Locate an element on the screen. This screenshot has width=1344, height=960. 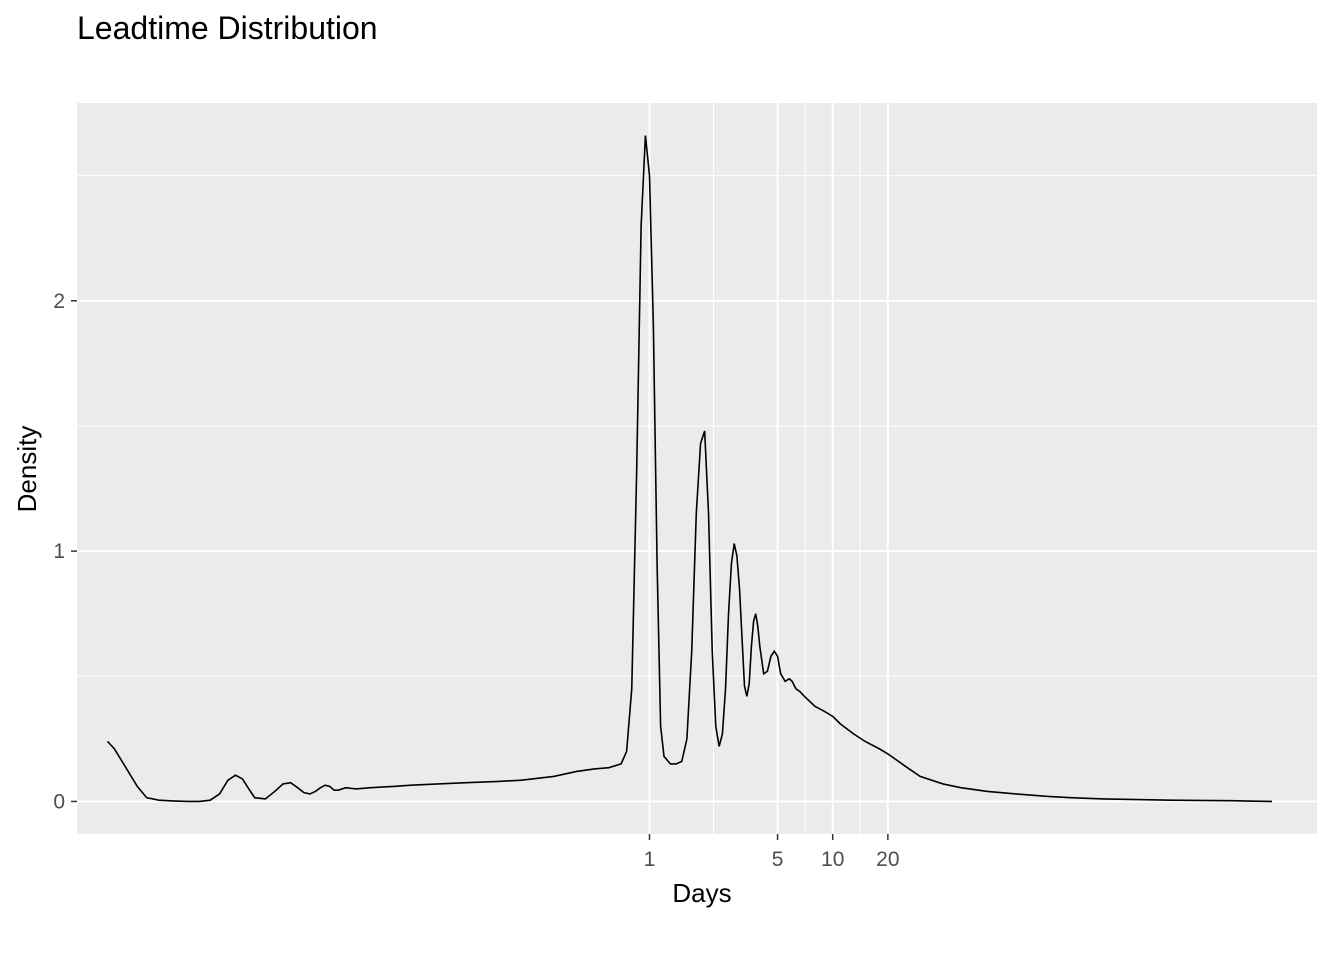
x-axis: 1 5 10 20 is located at coordinates (772, 852).